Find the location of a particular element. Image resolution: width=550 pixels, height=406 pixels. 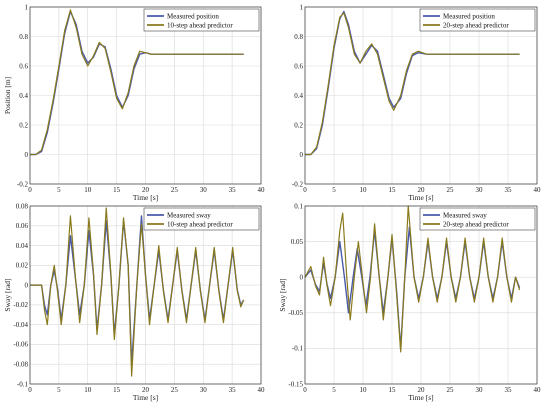

y-tick-label: -0.15 is located at coordinates (295, 384).